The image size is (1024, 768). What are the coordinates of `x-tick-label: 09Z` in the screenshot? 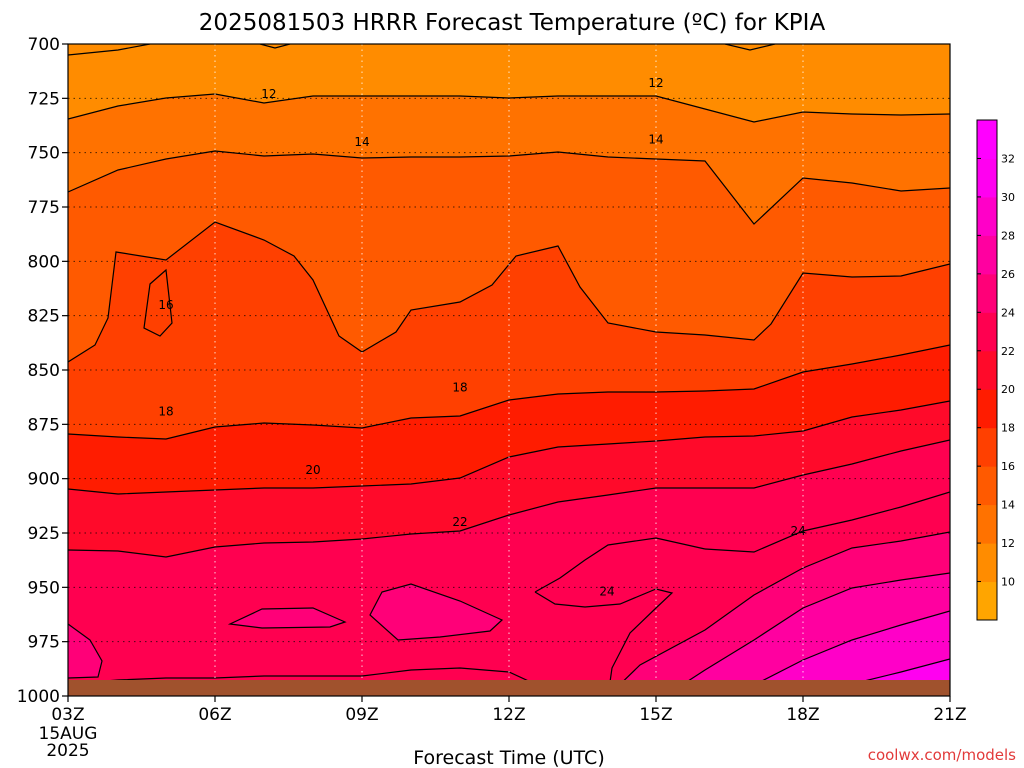 It's located at (361, 715).